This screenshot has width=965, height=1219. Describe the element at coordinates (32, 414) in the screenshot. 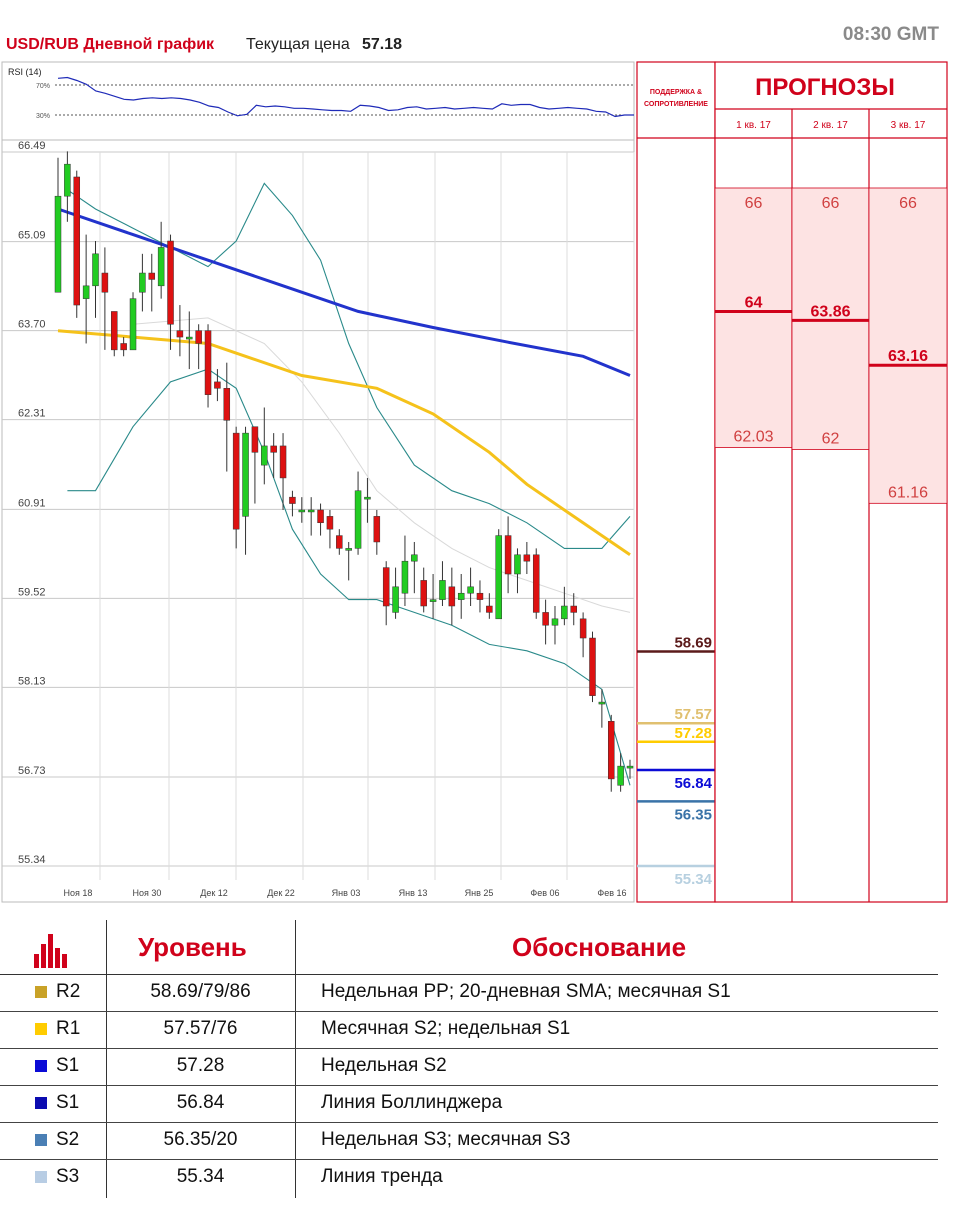

I see `y-tick-label: 62.31` at that location.